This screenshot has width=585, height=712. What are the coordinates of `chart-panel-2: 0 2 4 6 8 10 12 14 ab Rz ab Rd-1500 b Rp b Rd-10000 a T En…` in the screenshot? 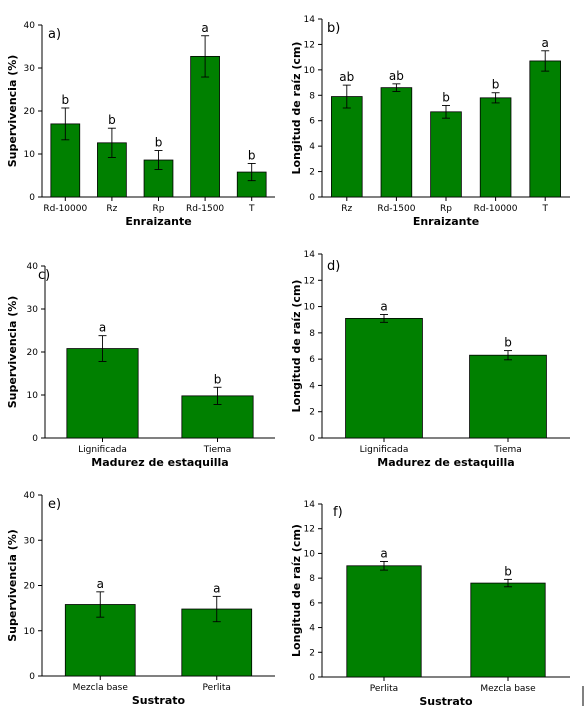 It's located at (430, 121).